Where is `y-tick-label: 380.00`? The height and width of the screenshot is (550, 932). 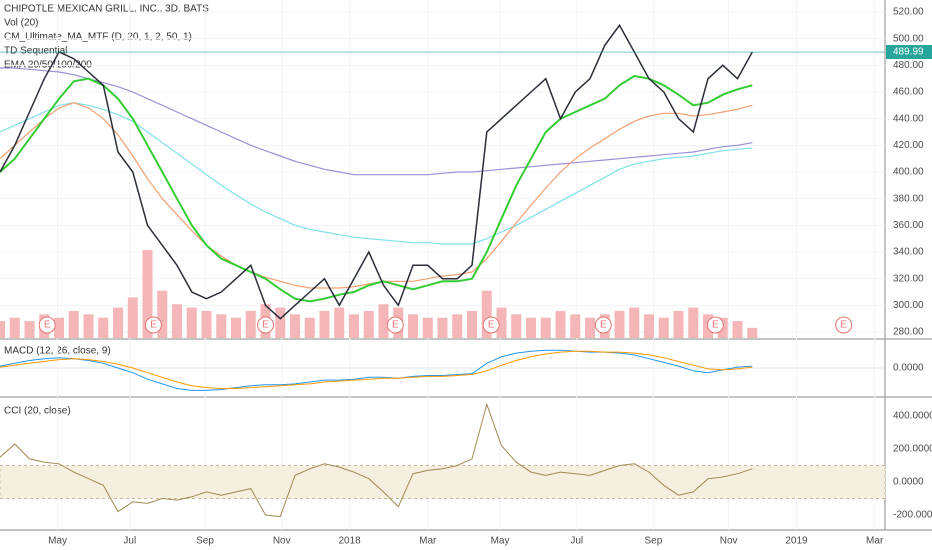
y-tick-label: 380.00 is located at coordinates (908, 198).